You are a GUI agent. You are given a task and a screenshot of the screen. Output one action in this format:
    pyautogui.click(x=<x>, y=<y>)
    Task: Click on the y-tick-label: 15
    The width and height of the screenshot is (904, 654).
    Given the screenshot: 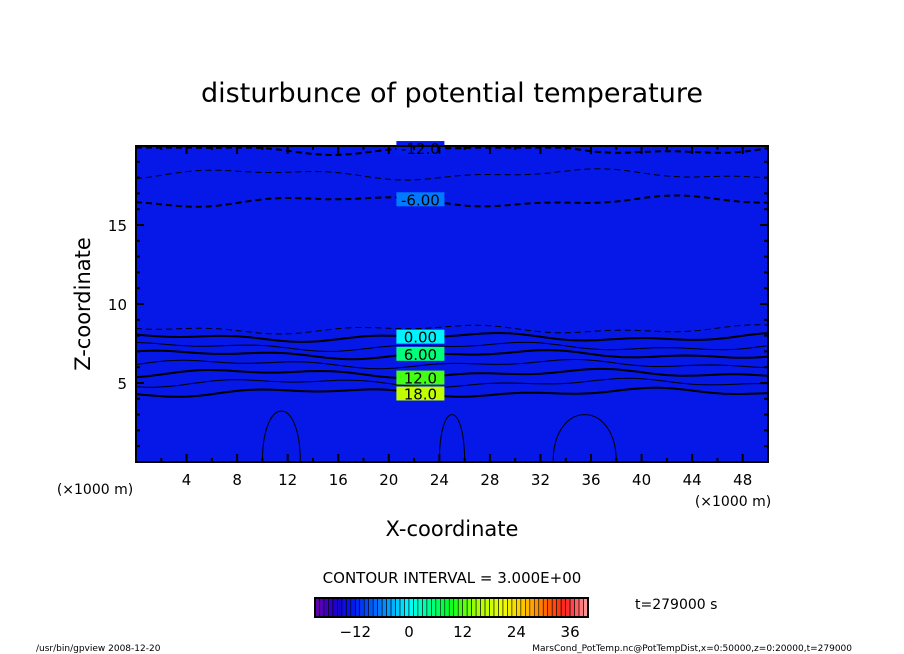 What is the action you would take?
    pyautogui.click(x=117, y=226)
    